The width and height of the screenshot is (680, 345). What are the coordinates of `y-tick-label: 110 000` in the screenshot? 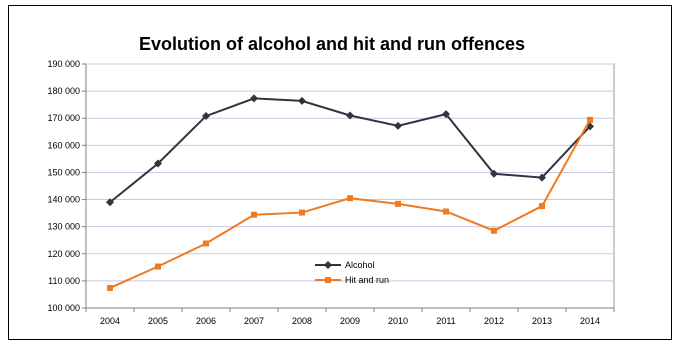 It's located at (64, 281).